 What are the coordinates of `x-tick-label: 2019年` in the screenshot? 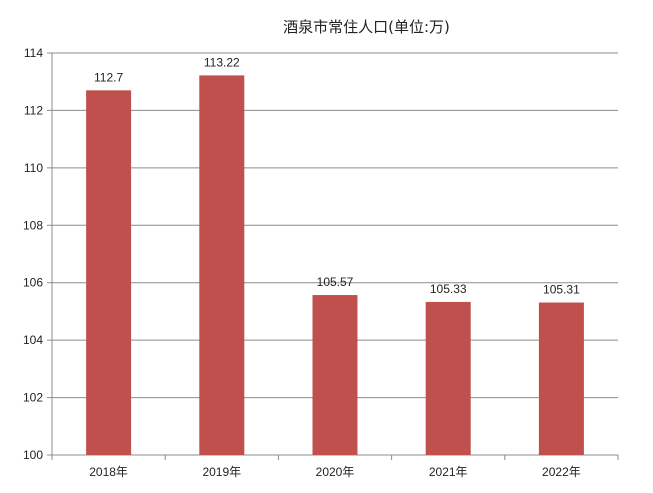 It's located at (221, 472).